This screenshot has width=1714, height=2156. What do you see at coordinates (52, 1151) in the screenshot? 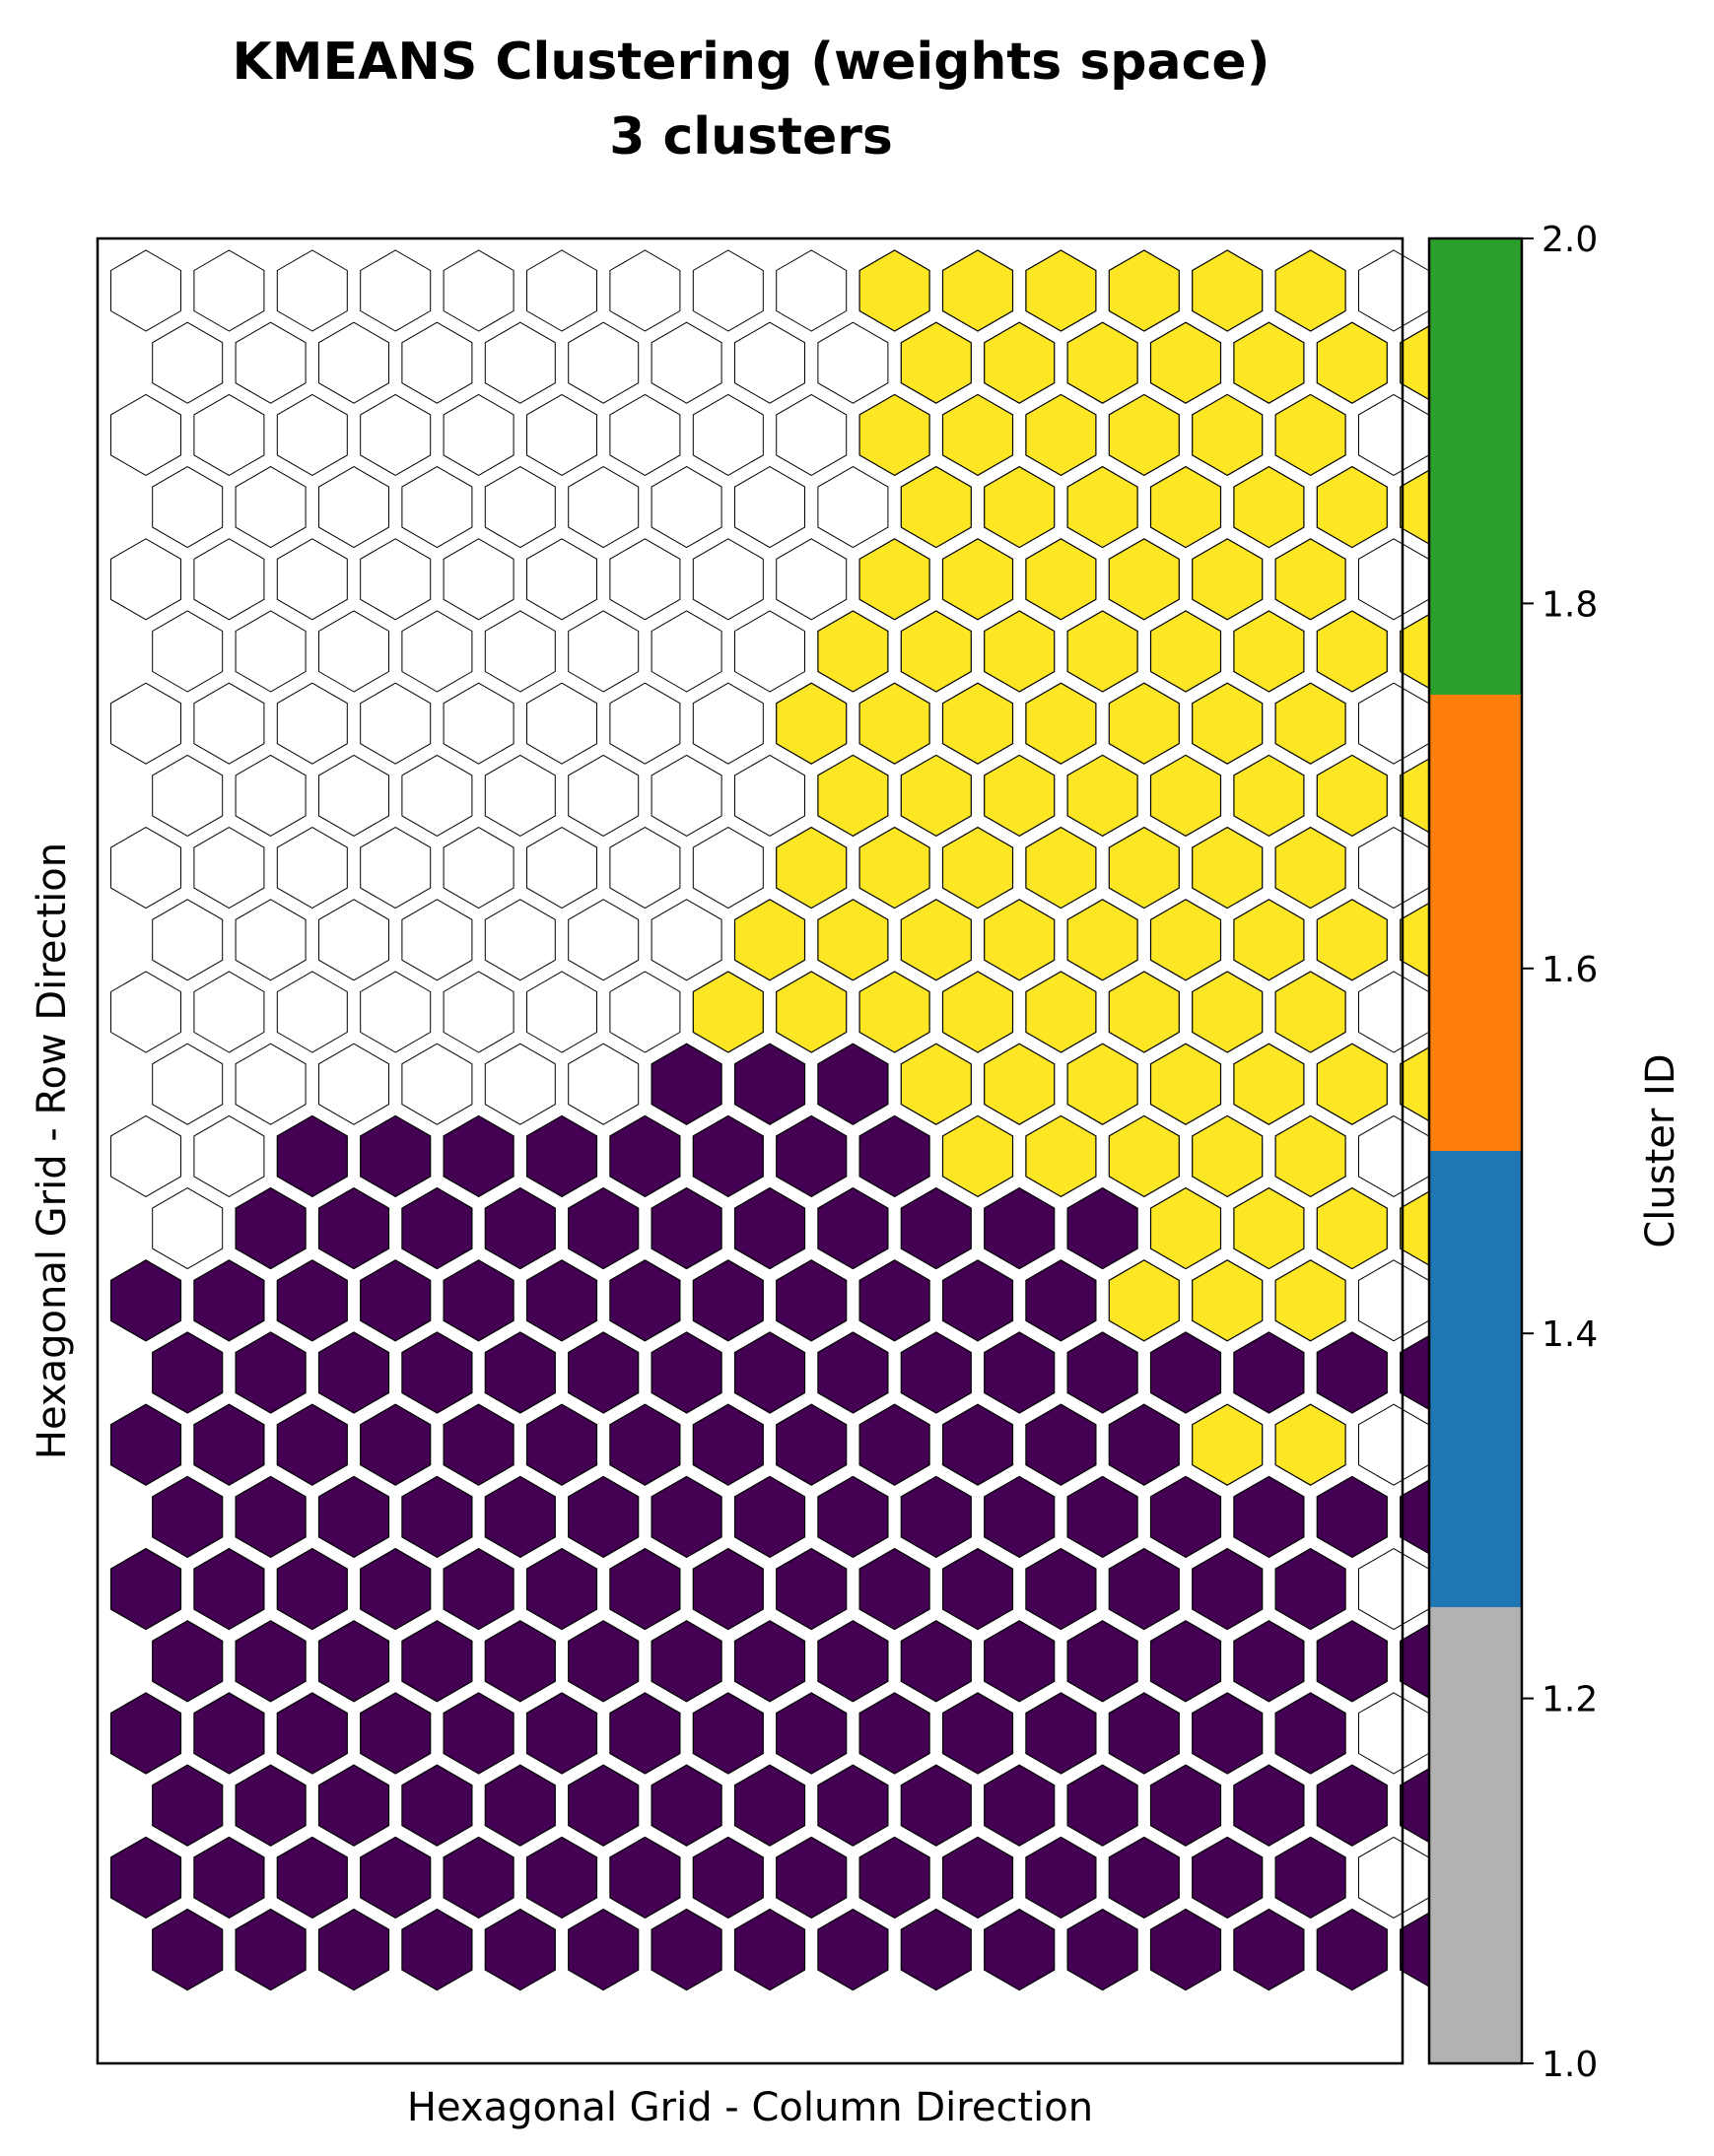
I see `y-axis-label: Hexagonal Grid - Row Direction` at bounding box center [52, 1151].